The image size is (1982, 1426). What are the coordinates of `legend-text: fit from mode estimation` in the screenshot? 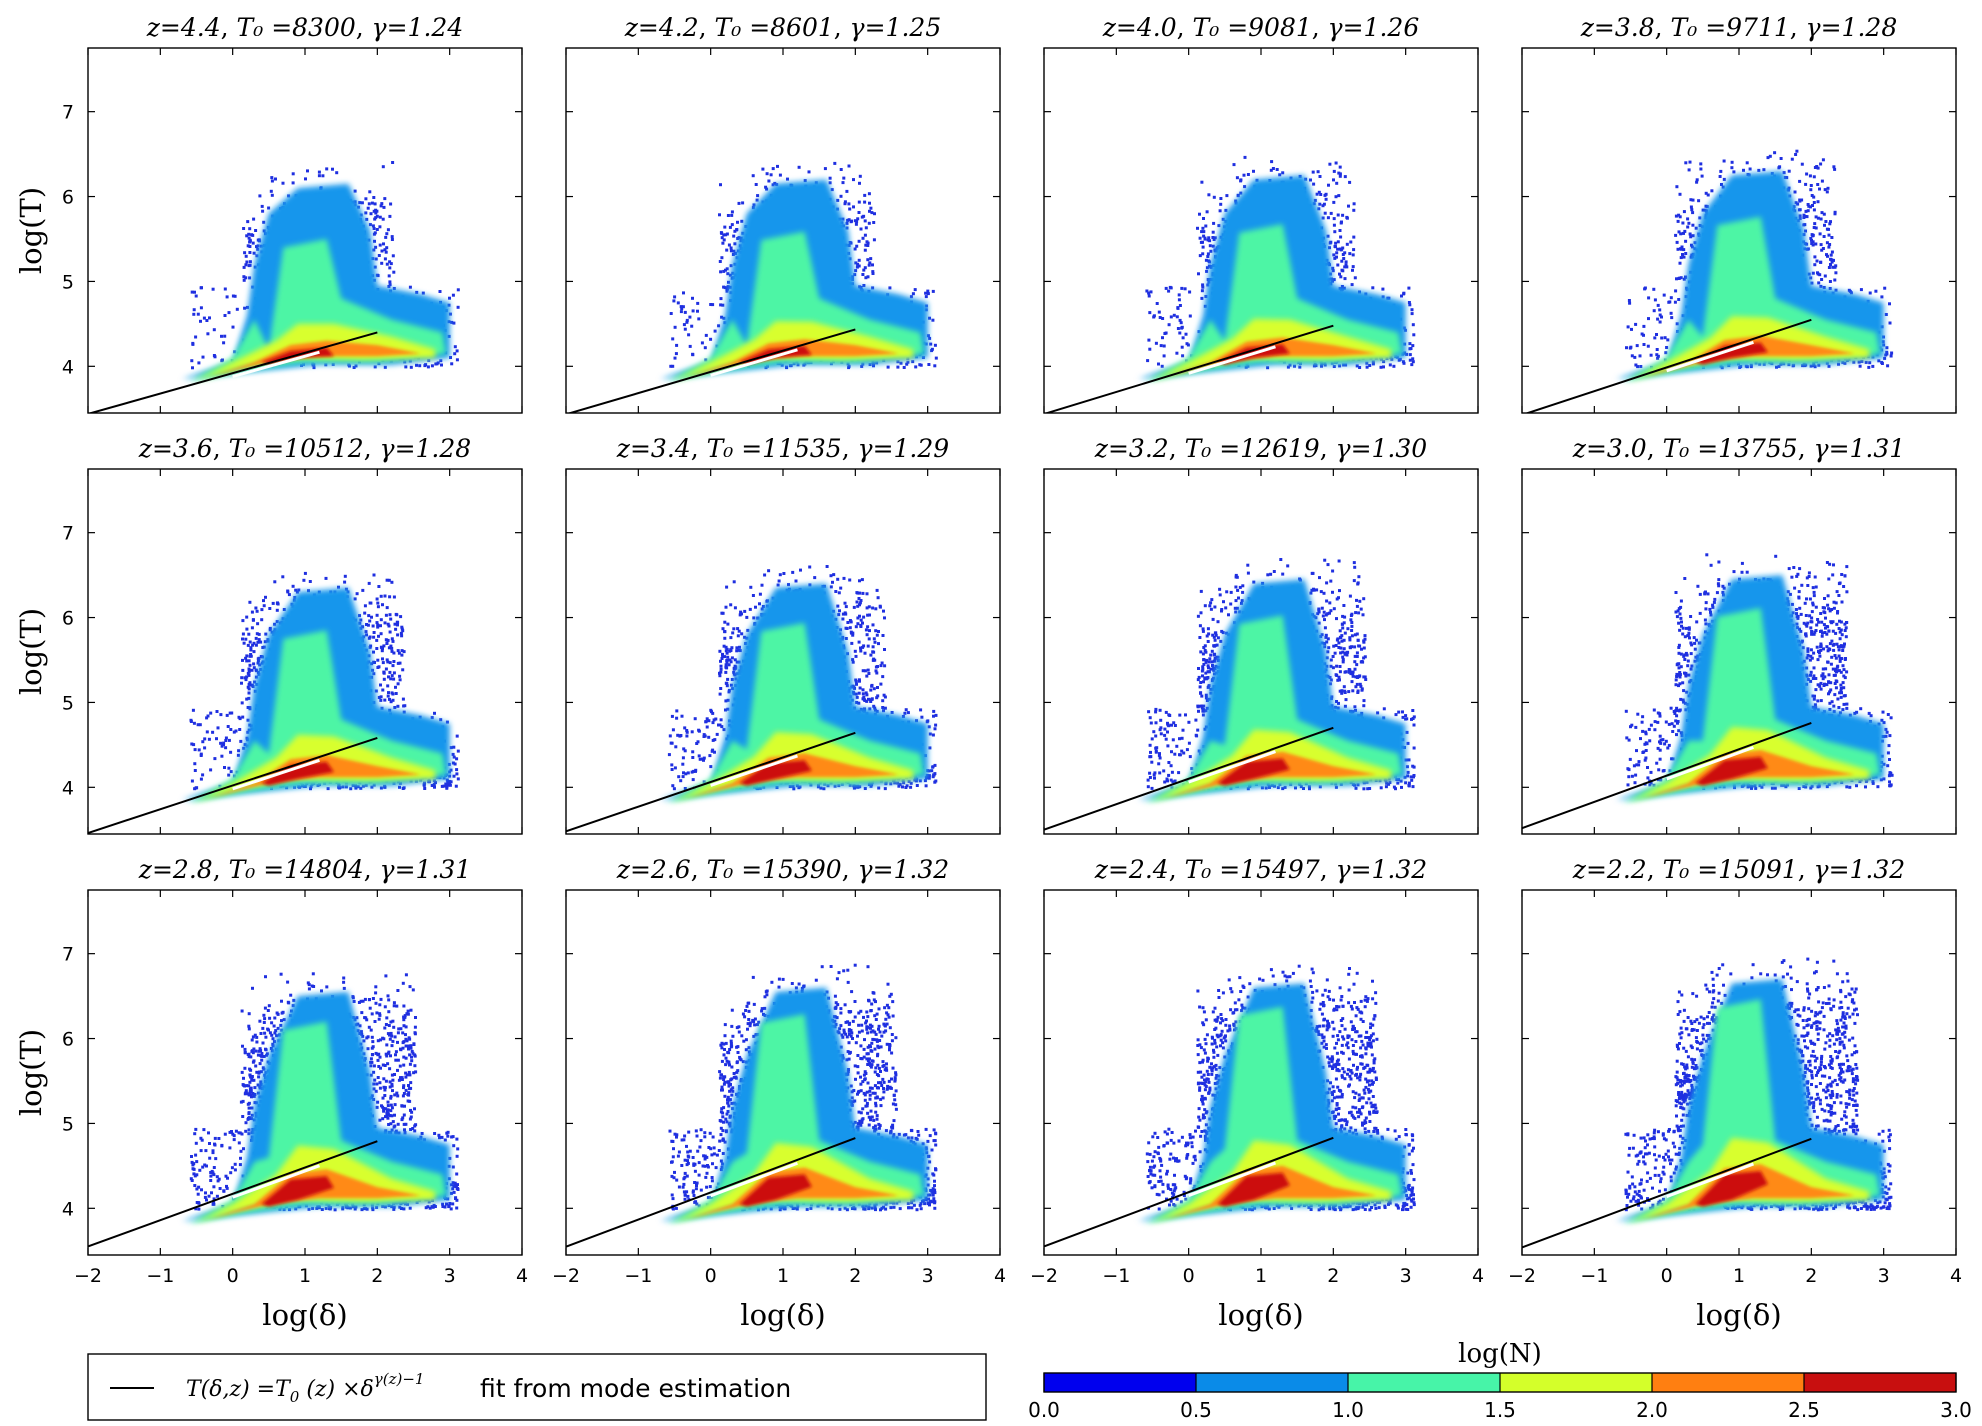 It's located at (635, 1388).